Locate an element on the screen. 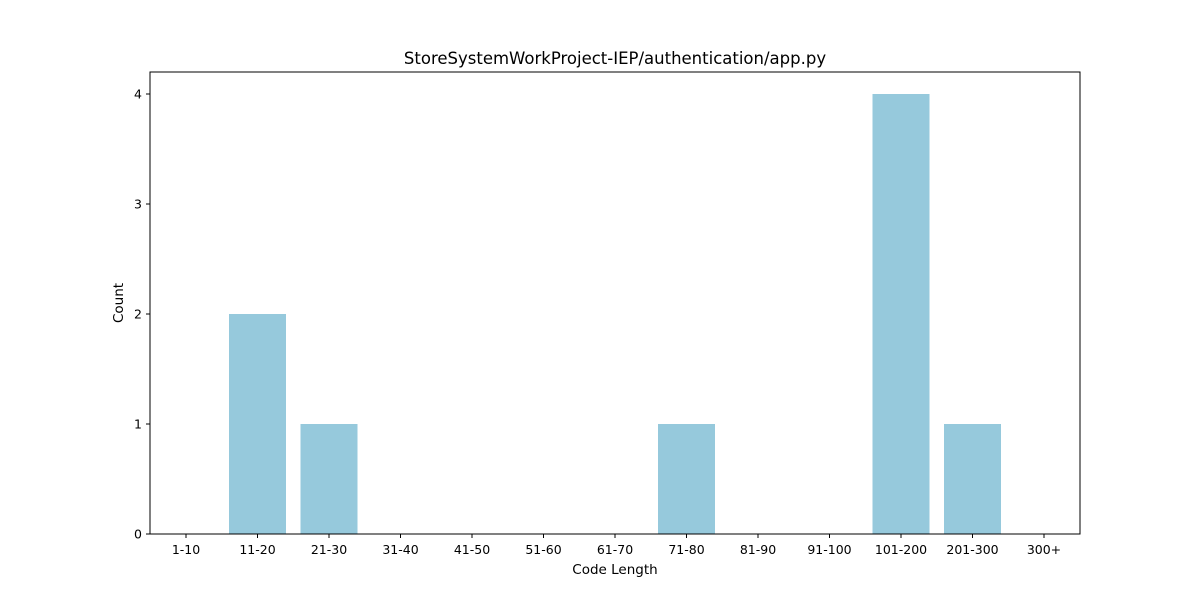 Image resolution: width=1200 pixels, height=604 pixels. x-tick-label: 21-30 is located at coordinates (329, 549).